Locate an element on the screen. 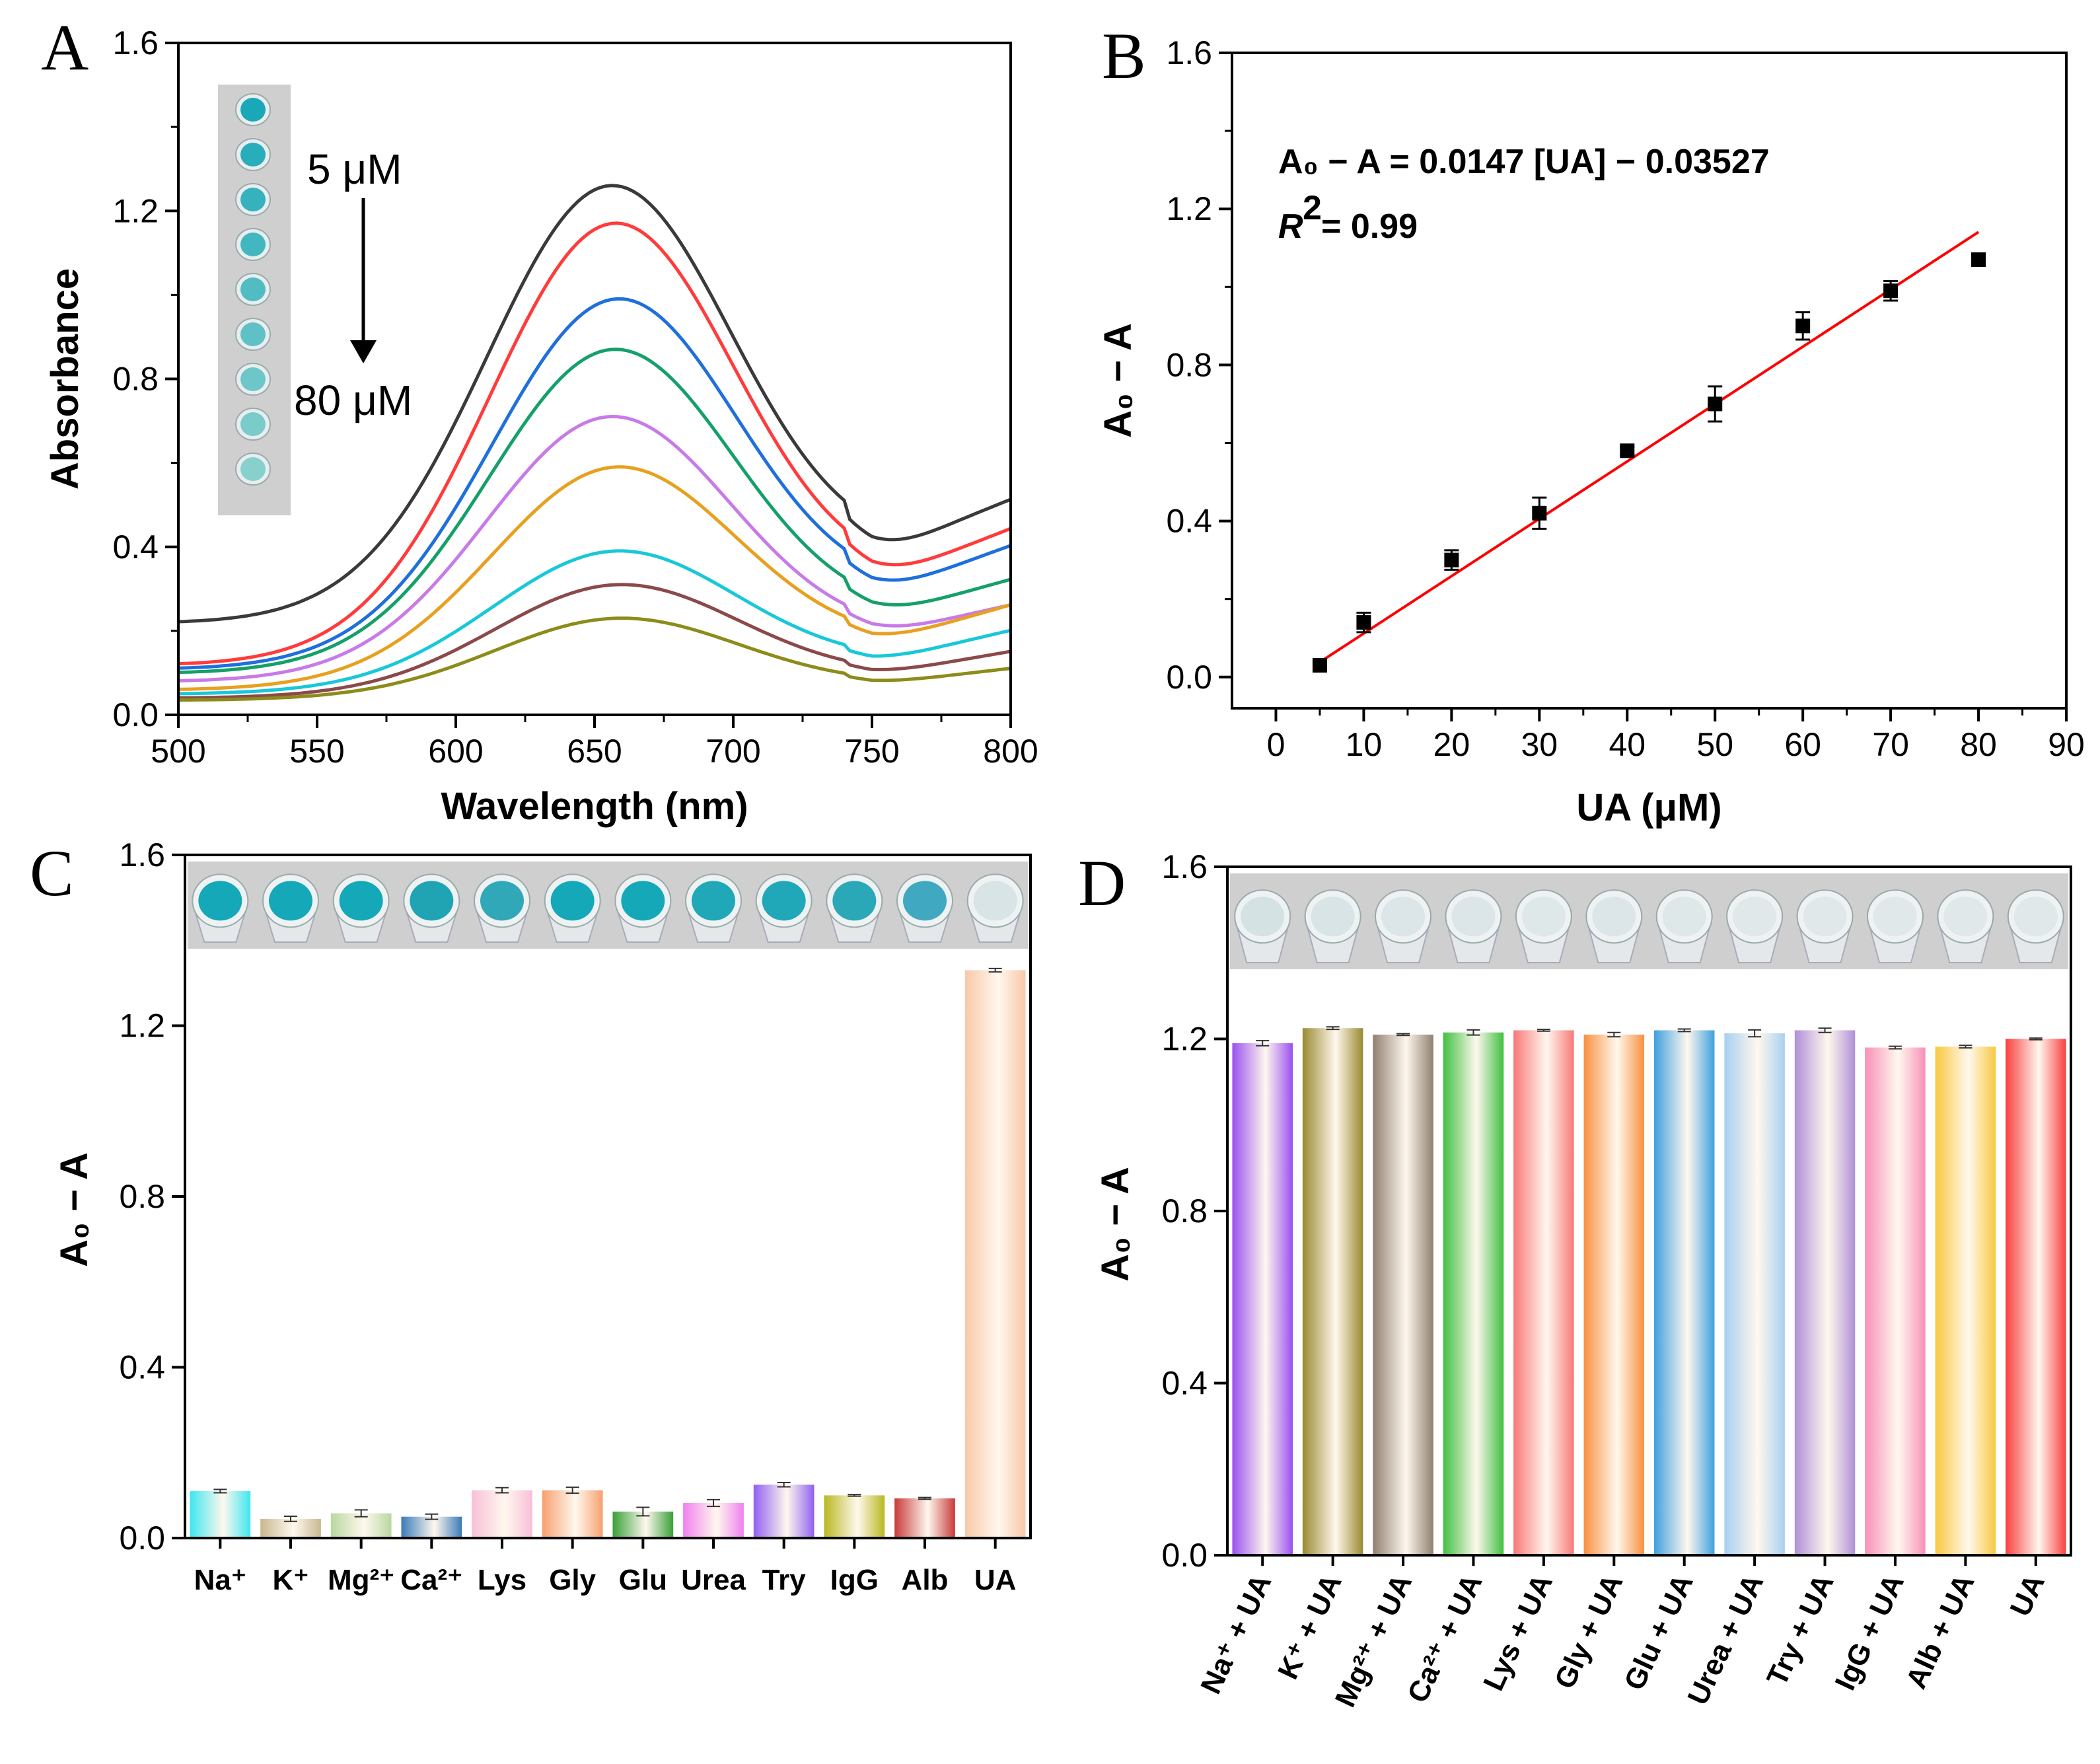 The image size is (2100, 1764). category-label: Glu is located at coordinates (643, 1580).